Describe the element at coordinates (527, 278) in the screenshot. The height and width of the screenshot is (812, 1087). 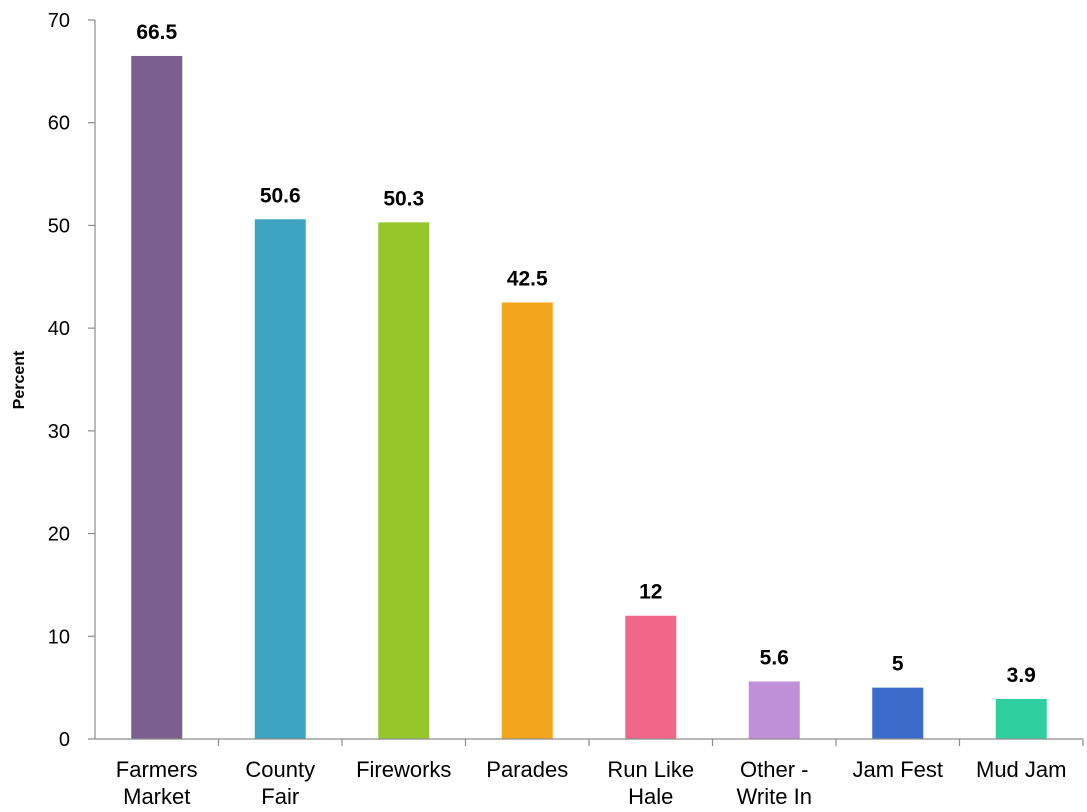
I see `bar-value-label: 42.5` at that location.